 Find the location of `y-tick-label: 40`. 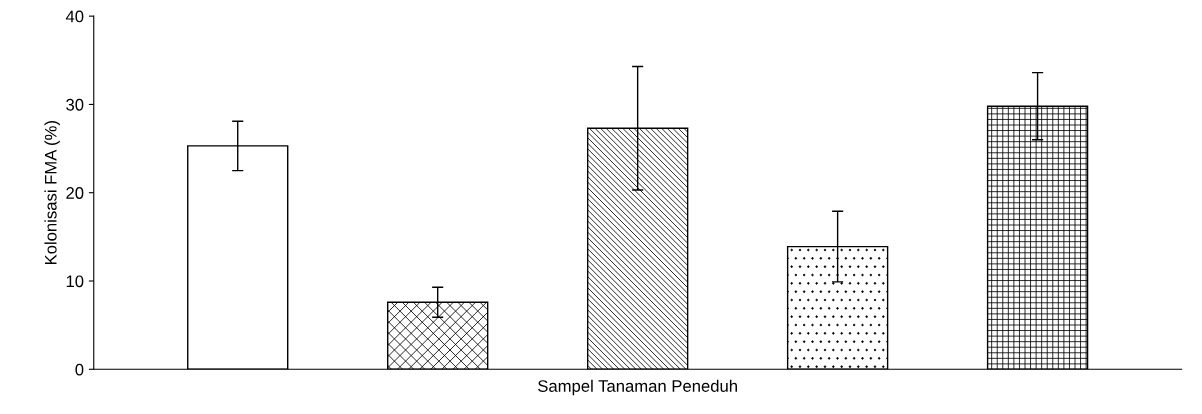

y-tick-label: 40 is located at coordinates (74, 16).